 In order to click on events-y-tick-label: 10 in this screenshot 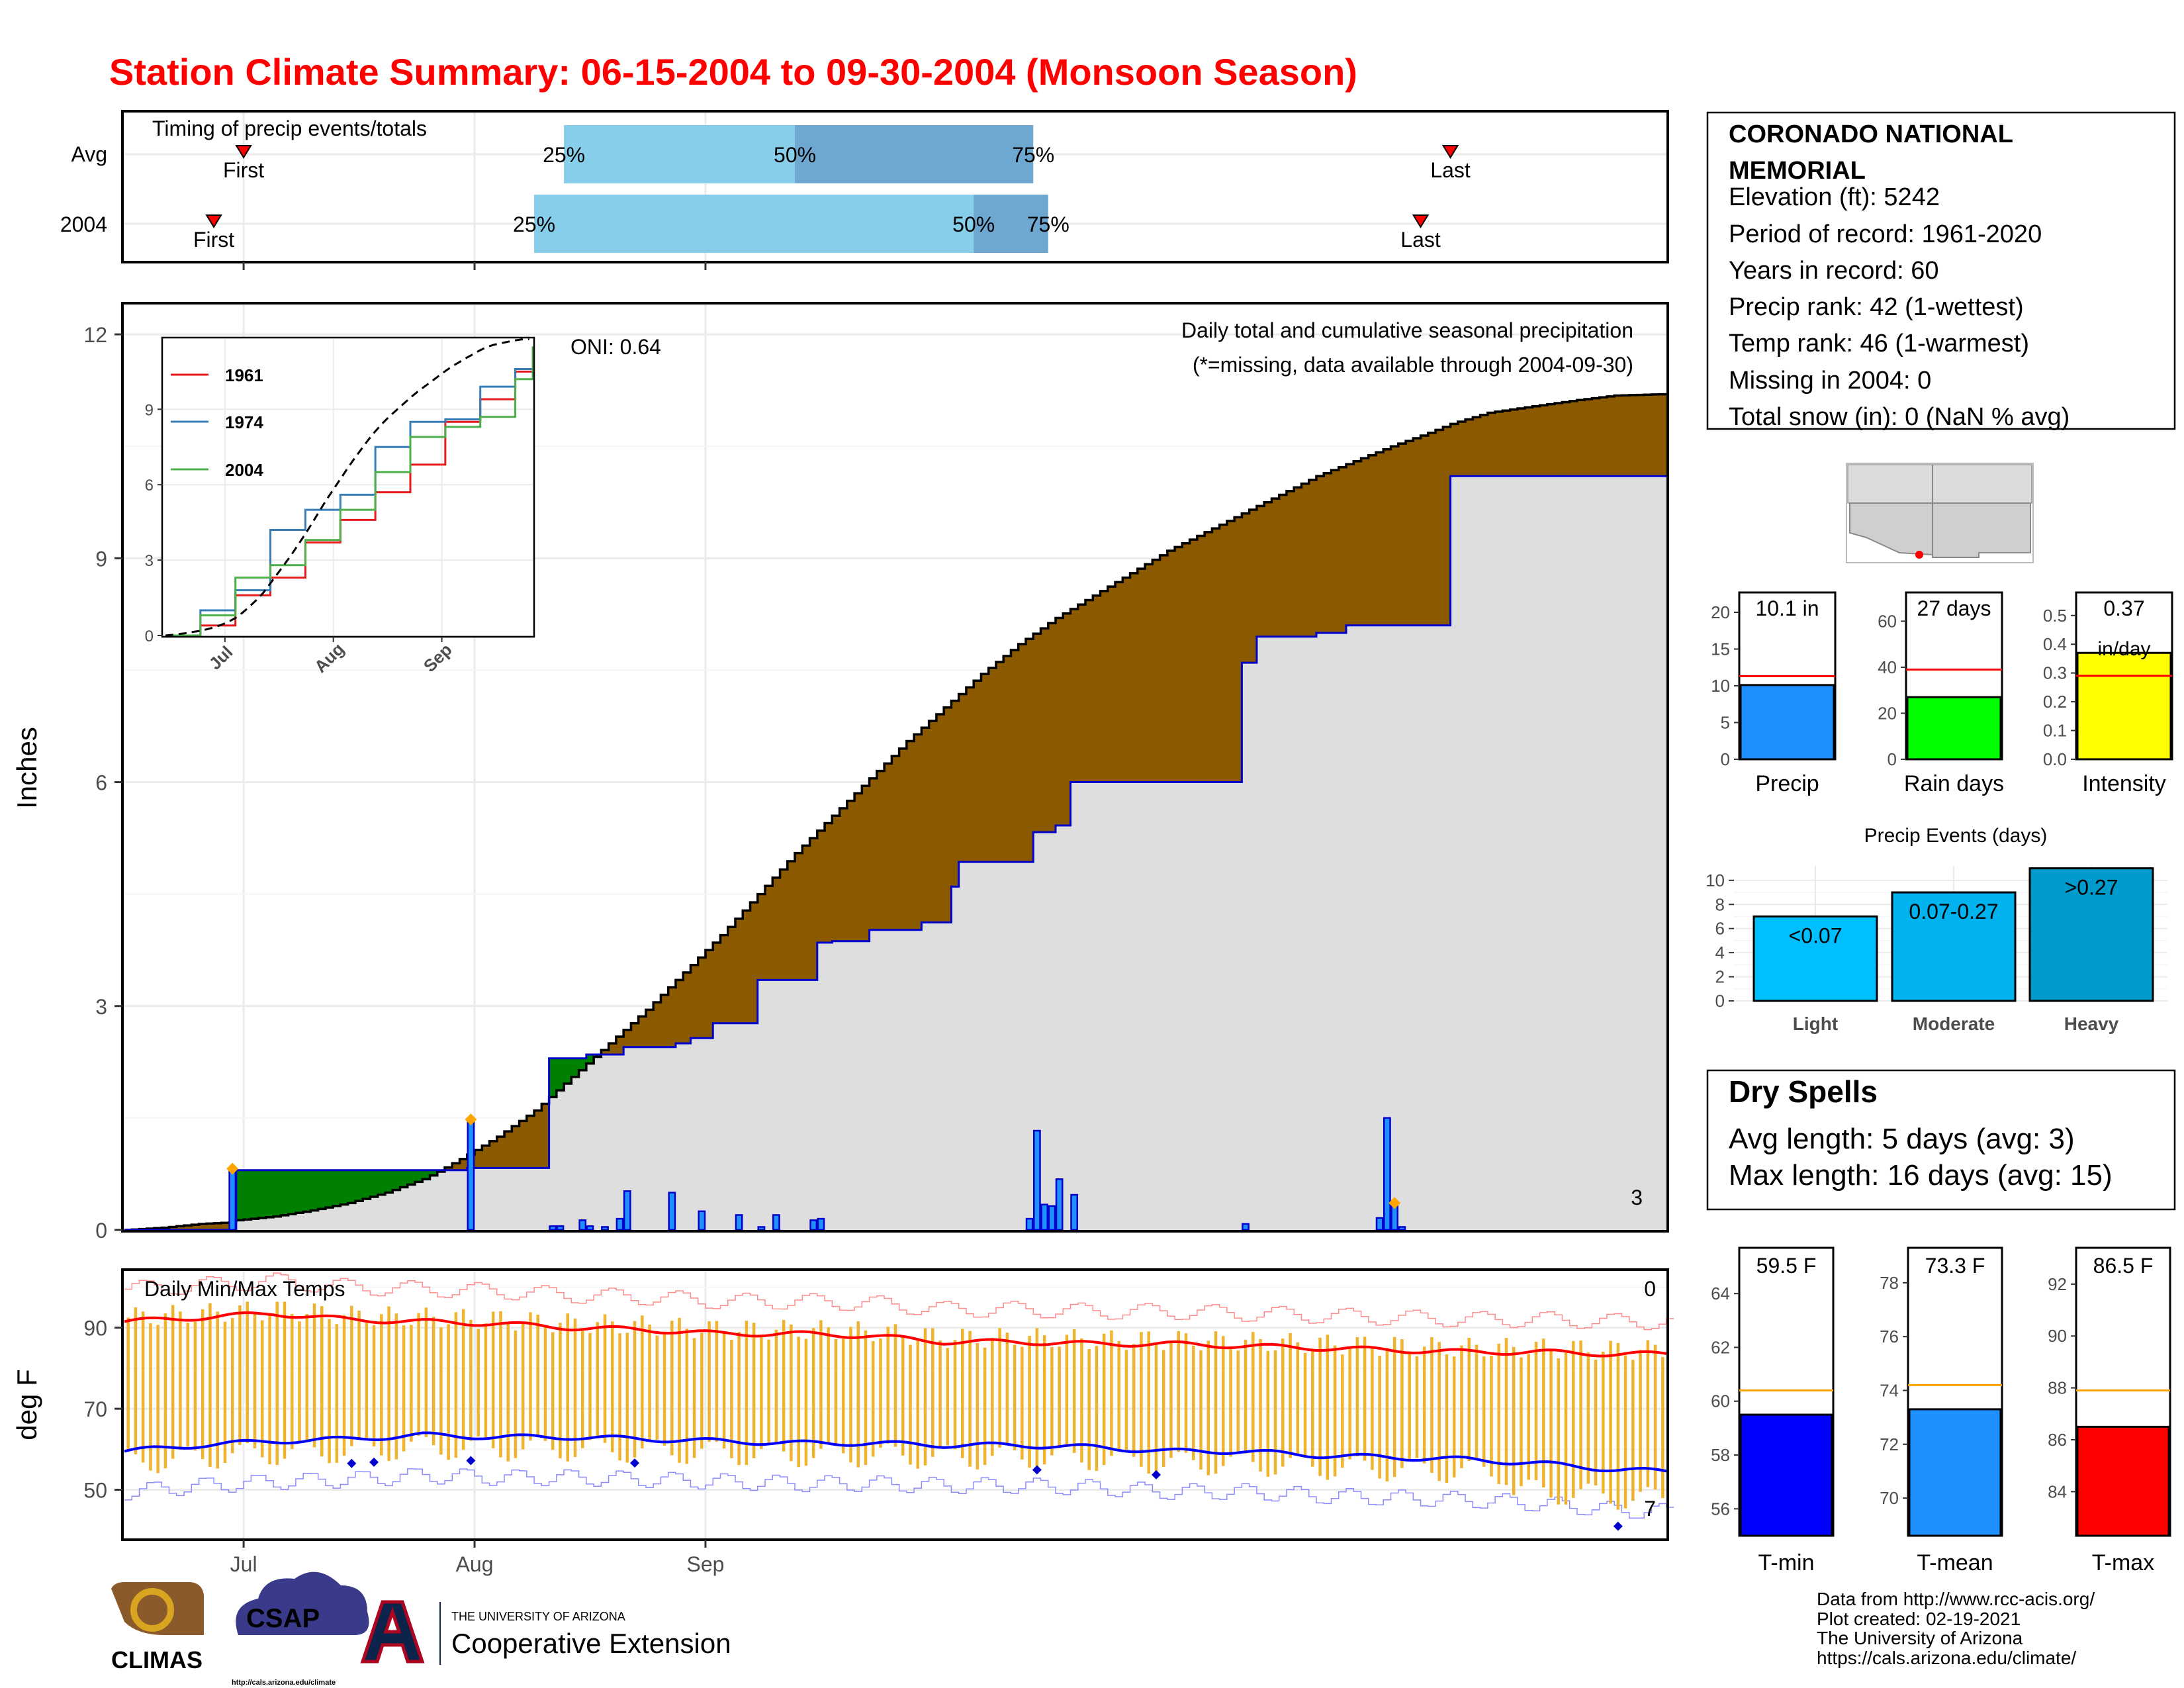, I will do `click(1715, 880)`.